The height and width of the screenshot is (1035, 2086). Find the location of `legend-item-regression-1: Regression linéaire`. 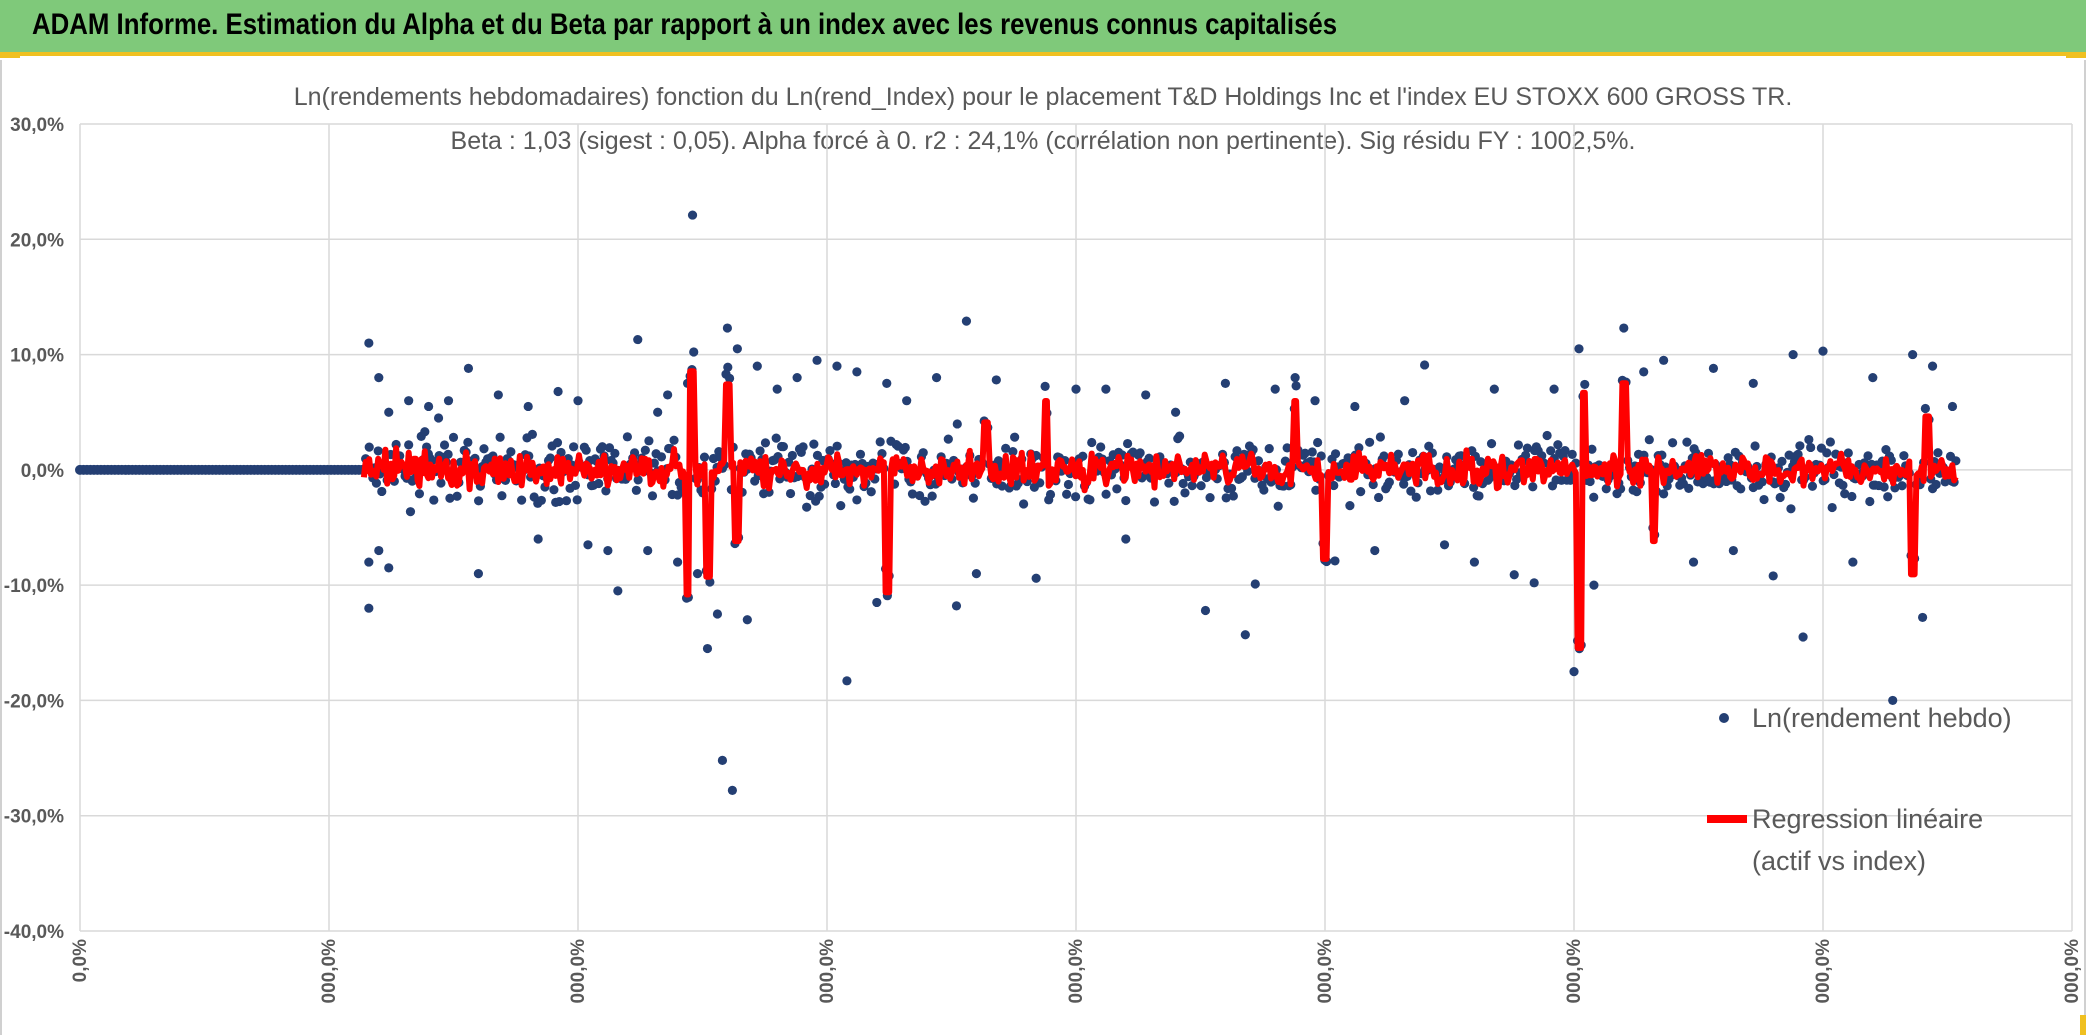

legend-item-regression-1: Regression linéaire is located at coordinates (1867, 819).